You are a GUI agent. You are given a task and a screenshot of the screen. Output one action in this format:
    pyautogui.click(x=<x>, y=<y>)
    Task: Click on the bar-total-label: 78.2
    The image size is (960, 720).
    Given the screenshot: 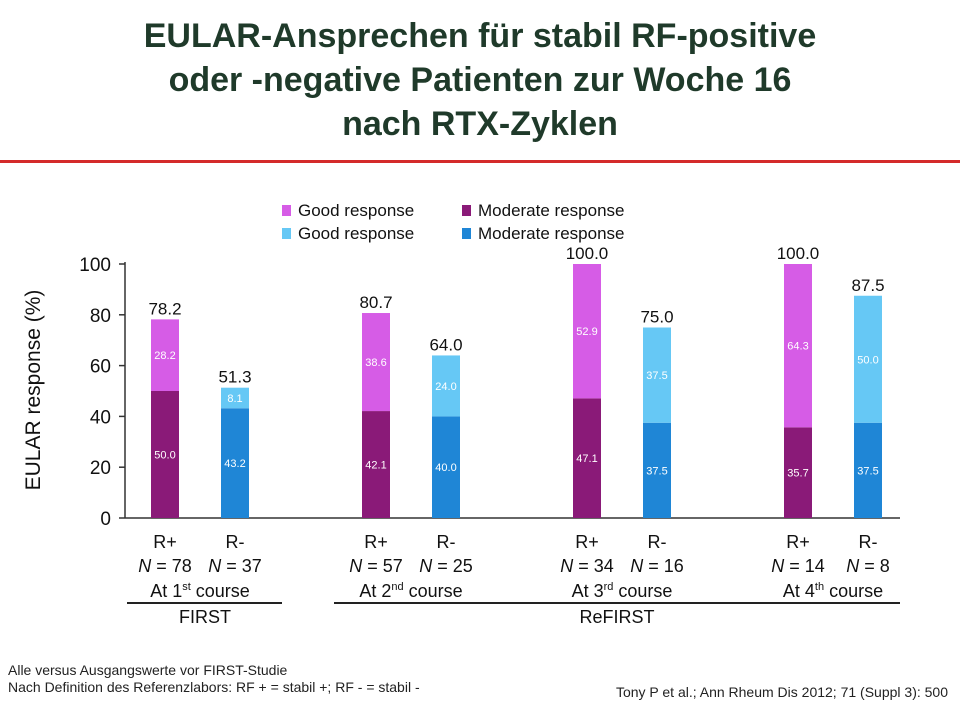 What is the action you would take?
    pyautogui.click(x=164, y=308)
    